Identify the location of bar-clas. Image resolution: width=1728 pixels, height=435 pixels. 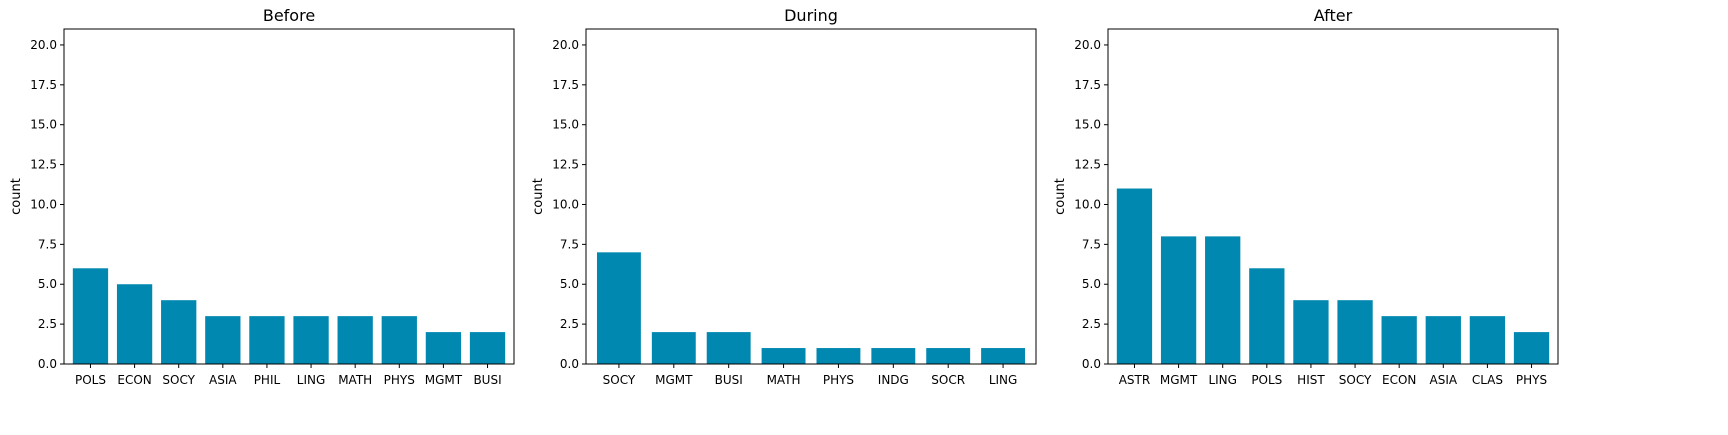
(1487, 340).